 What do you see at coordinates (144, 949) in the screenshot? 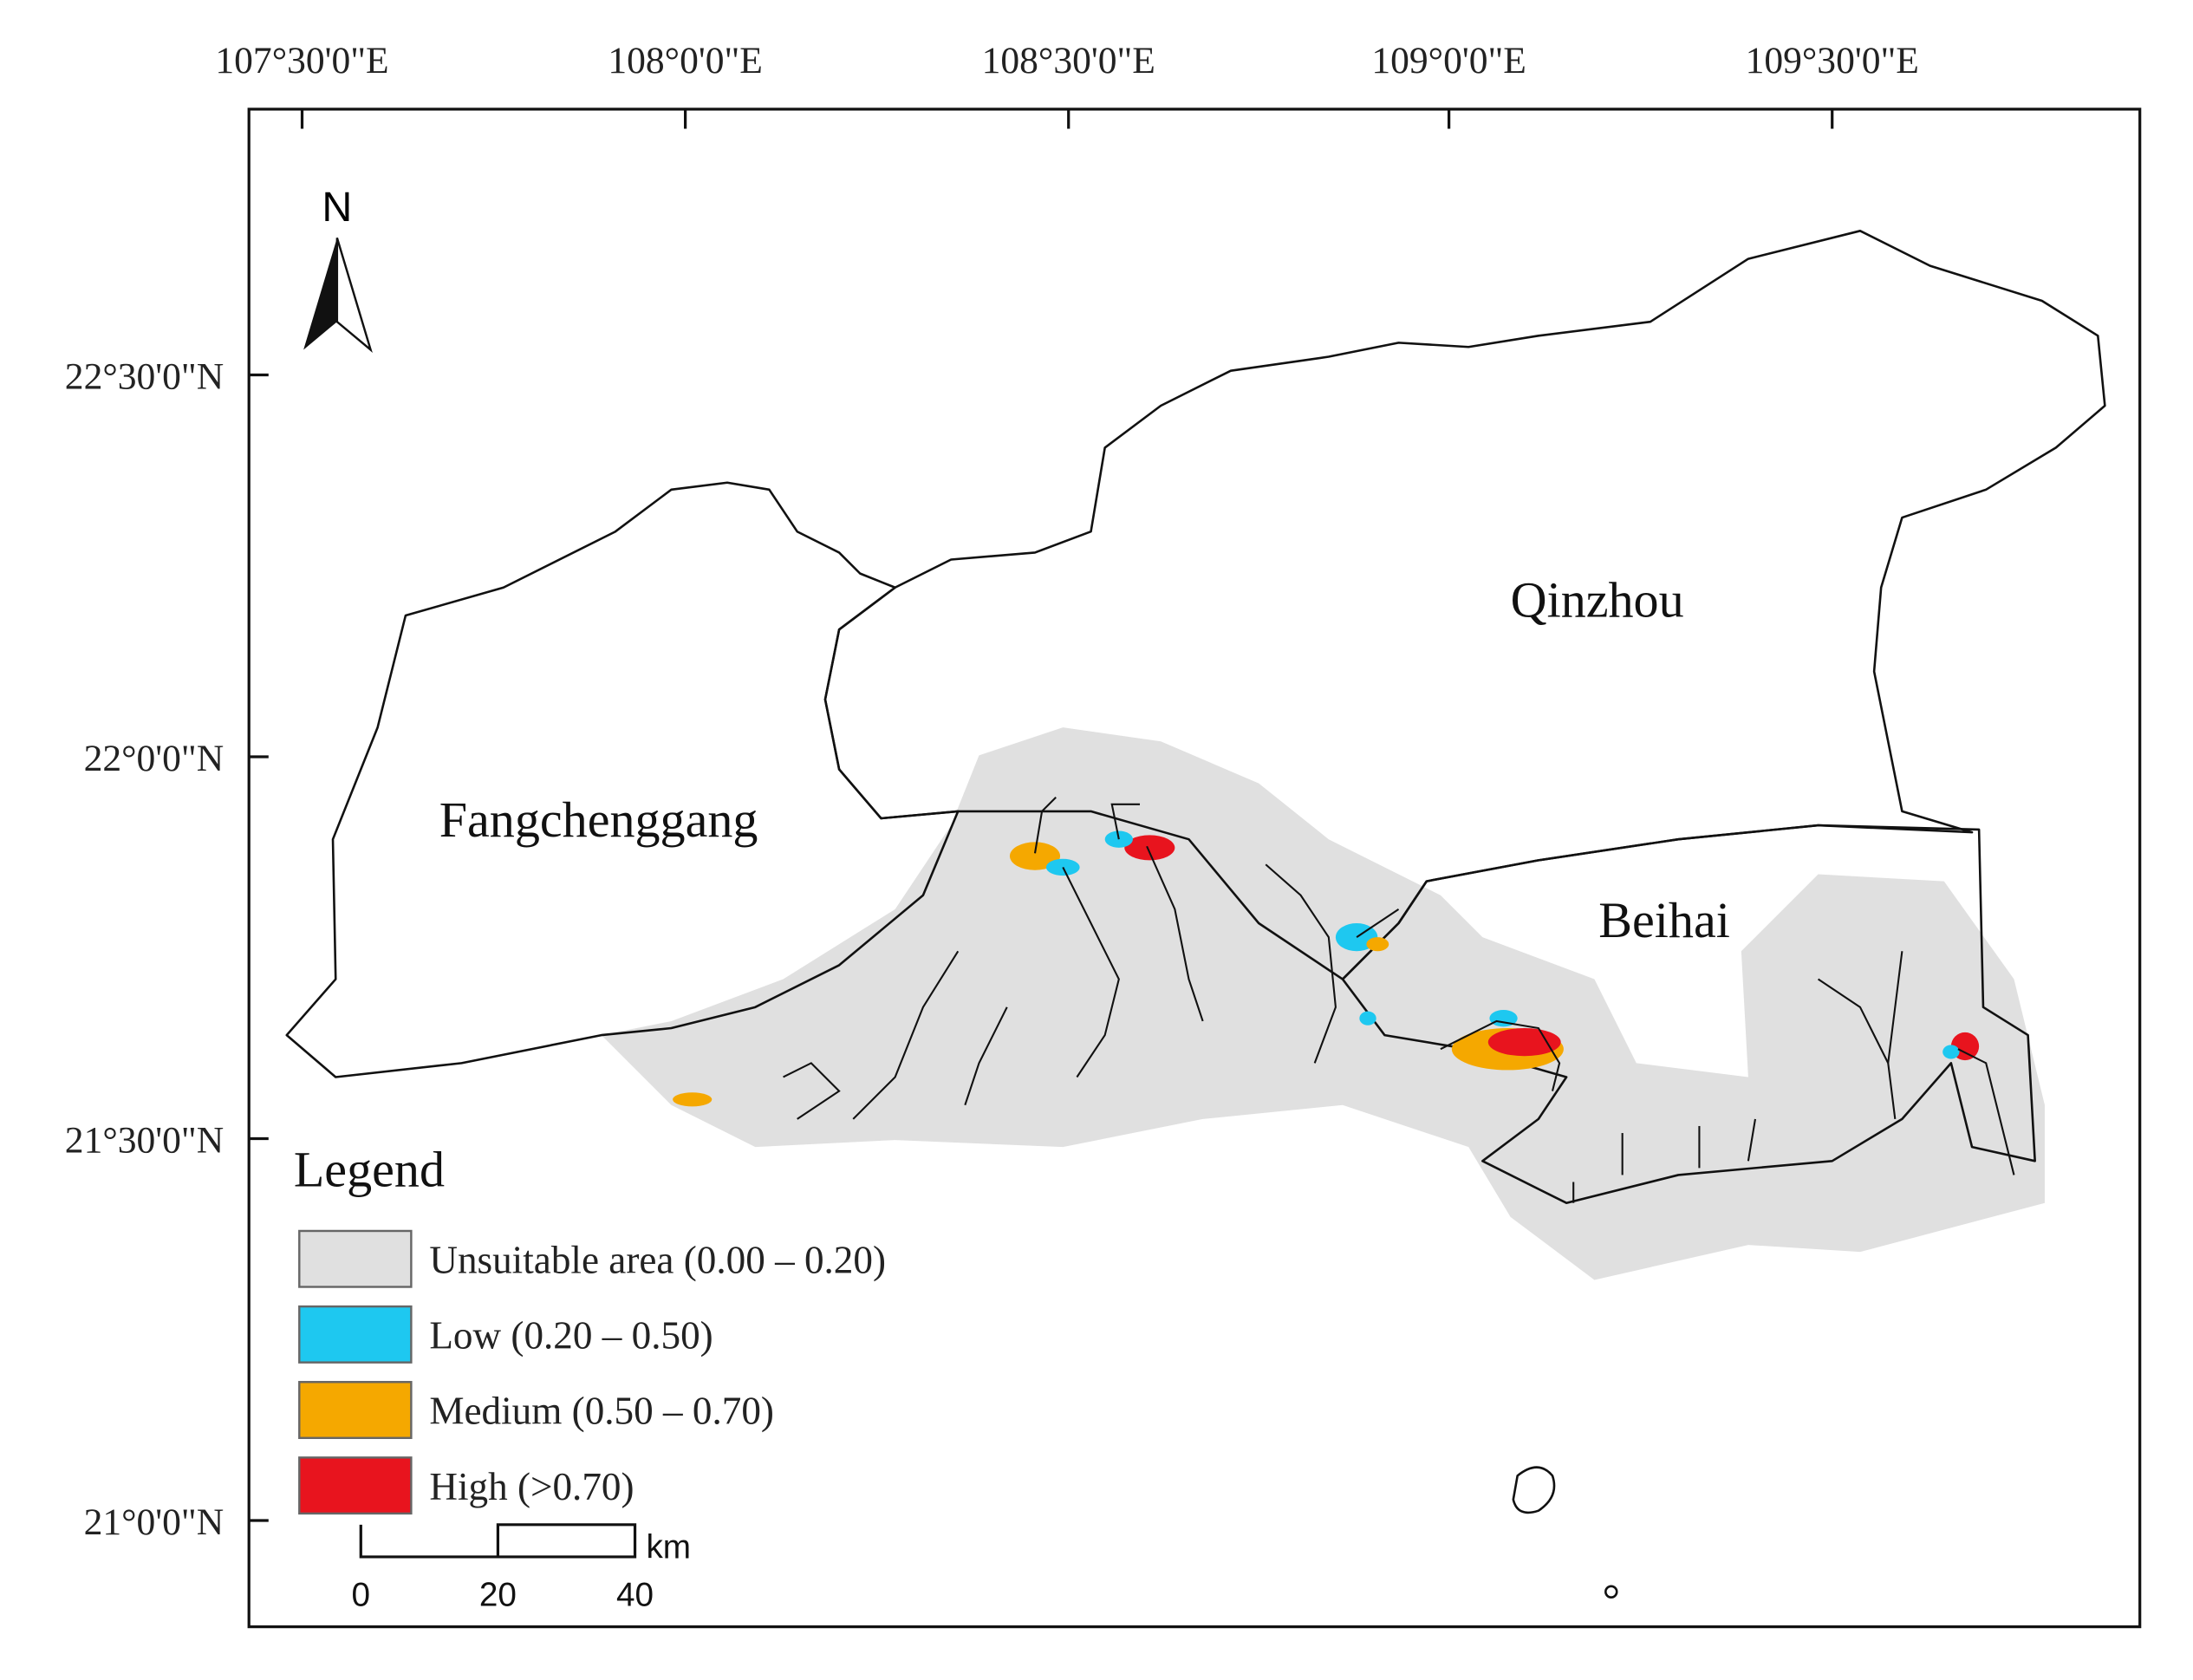
I see `latitude-labels: 22°30'0"N 22°0'0"N 21°30'0"N 21°0'0"N` at bounding box center [144, 949].